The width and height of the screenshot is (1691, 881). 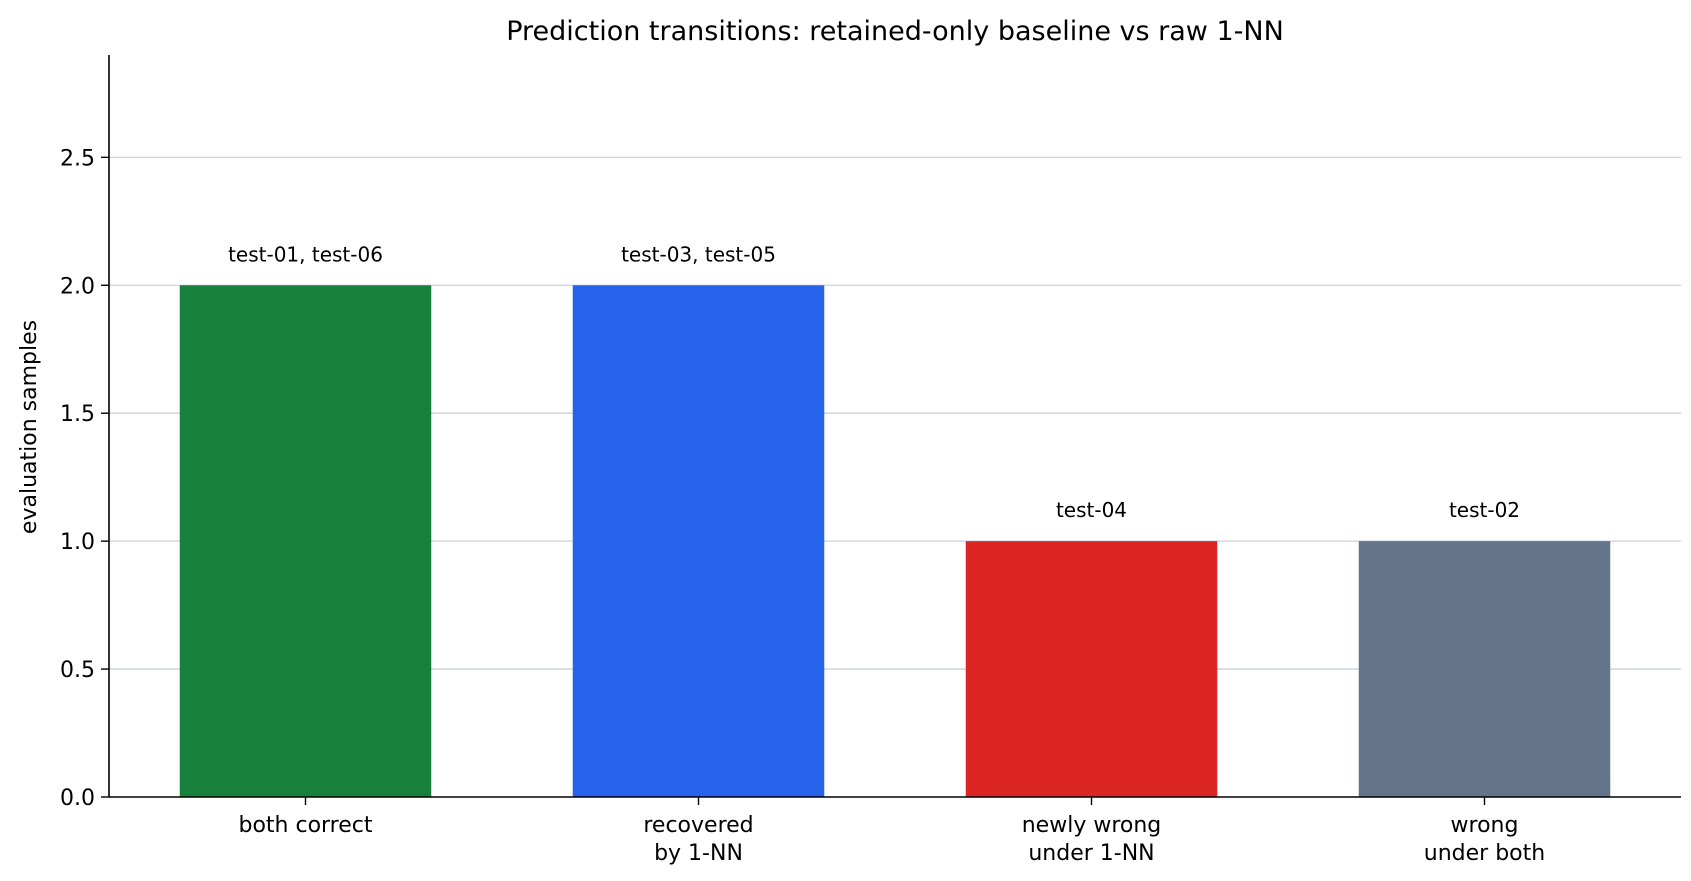 I want to click on x-tick-label: newly wrong, so click(x=1092, y=825).